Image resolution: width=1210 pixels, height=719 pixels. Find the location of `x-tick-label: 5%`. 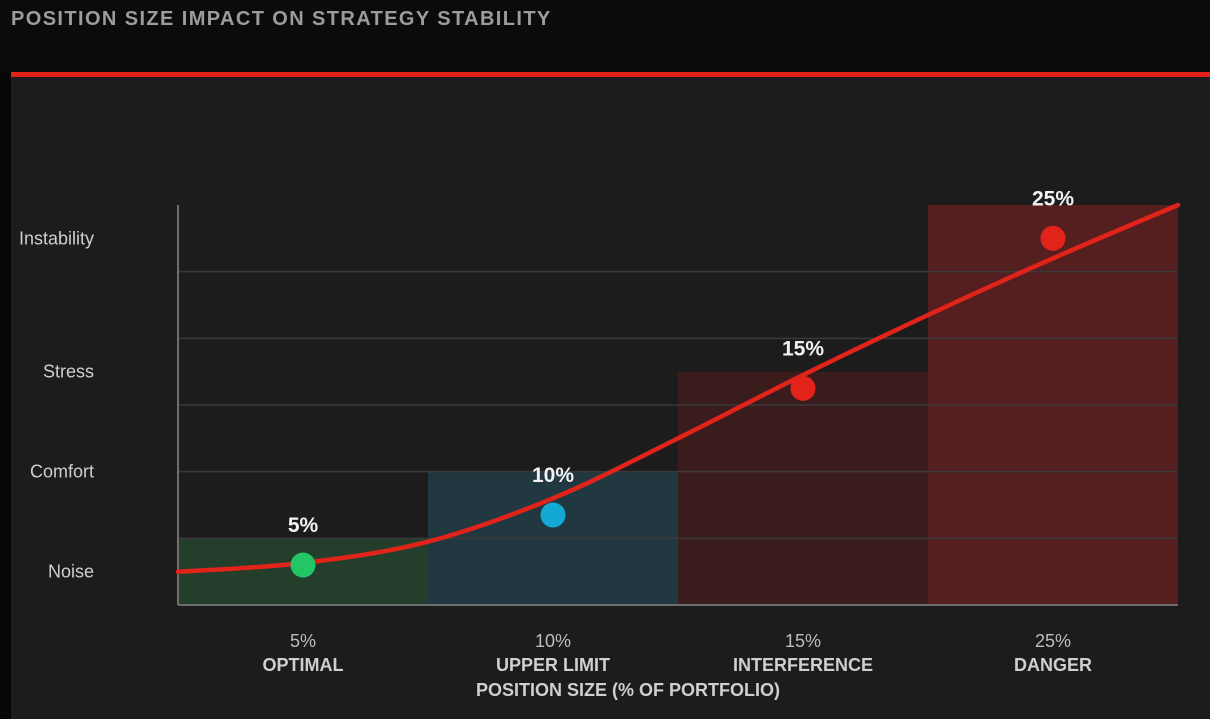

x-tick-label: 5% is located at coordinates (303, 641).